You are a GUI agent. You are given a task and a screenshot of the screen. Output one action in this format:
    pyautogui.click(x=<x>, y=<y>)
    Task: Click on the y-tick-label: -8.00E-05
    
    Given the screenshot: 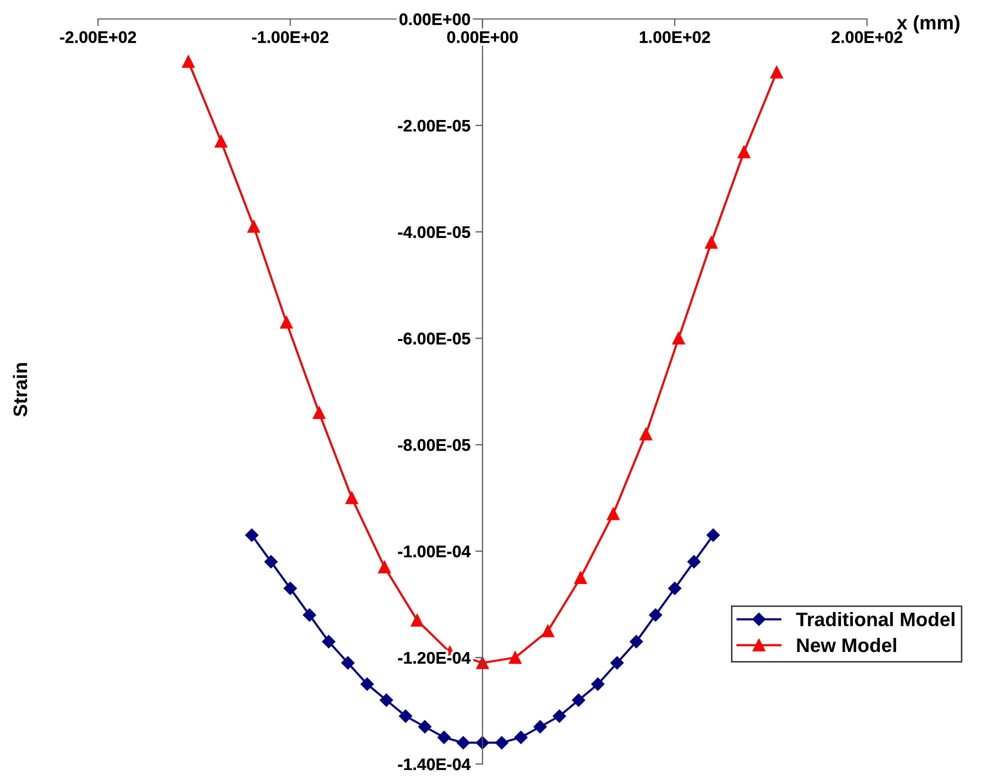 What is the action you would take?
    pyautogui.click(x=434, y=445)
    